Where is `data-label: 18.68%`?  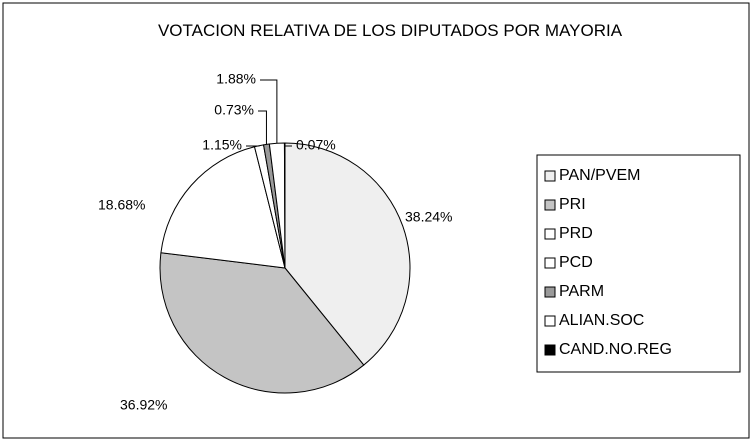 data-label: 18.68% is located at coordinates (121, 205).